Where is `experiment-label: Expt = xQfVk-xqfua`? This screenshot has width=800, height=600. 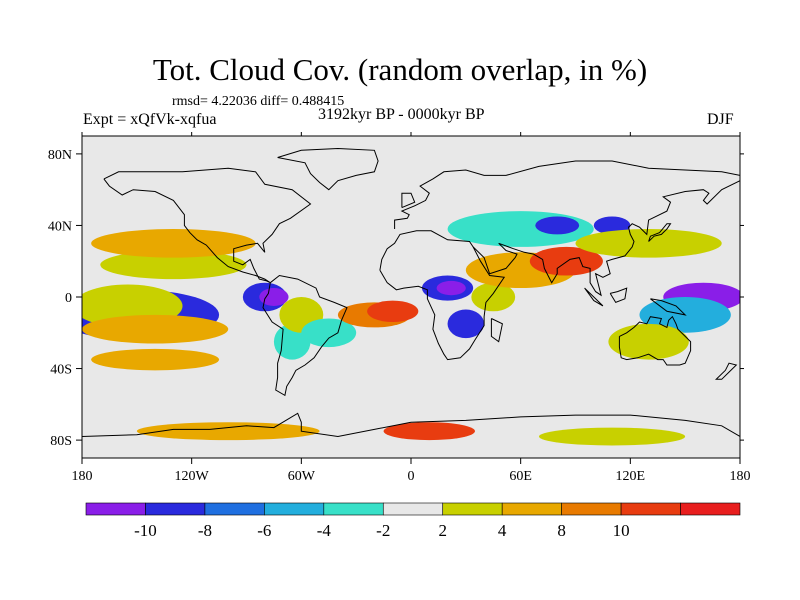 experiment-label: Expt = xQfVk-xqfua is located at coordinates (150, 119).